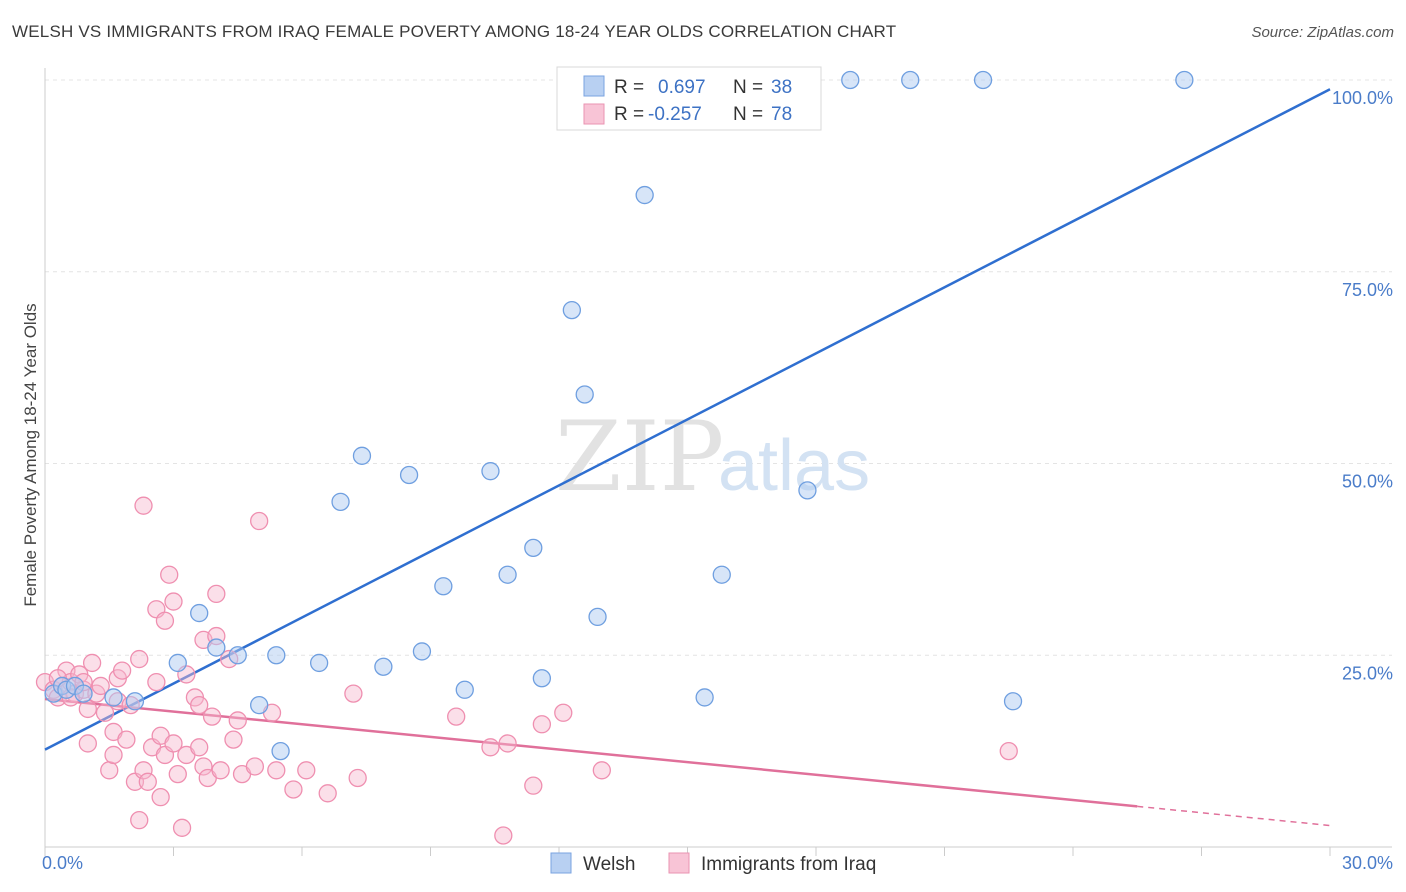 This screenshot has height=892, width=1406. What do you see at coordinates (1362, 98) in the screenshot?
I see `y-tick-label-3: 100.0%` at bounding box center [1362, 98].